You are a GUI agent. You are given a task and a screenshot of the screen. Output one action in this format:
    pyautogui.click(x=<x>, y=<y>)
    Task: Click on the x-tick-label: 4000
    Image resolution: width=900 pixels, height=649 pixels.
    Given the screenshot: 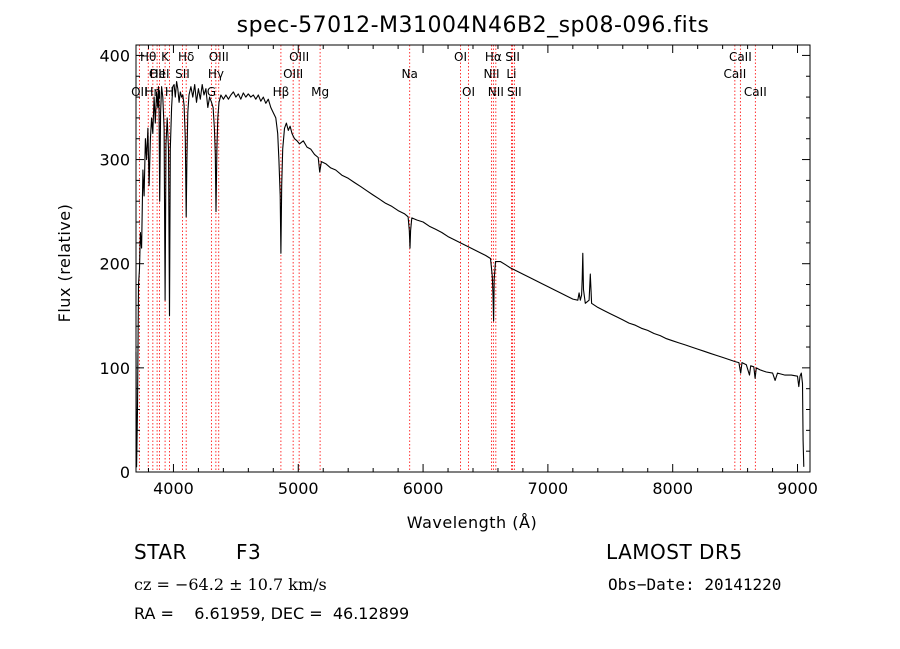 What is the action you would take?
    pyautogui.click(x=173, y=488)
    